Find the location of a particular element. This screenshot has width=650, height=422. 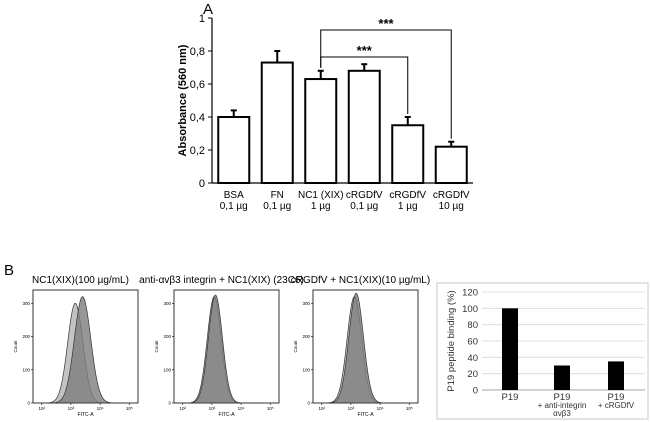

y-axis-label: Absorbance (560 nm) is located at coordinates (183, 100).